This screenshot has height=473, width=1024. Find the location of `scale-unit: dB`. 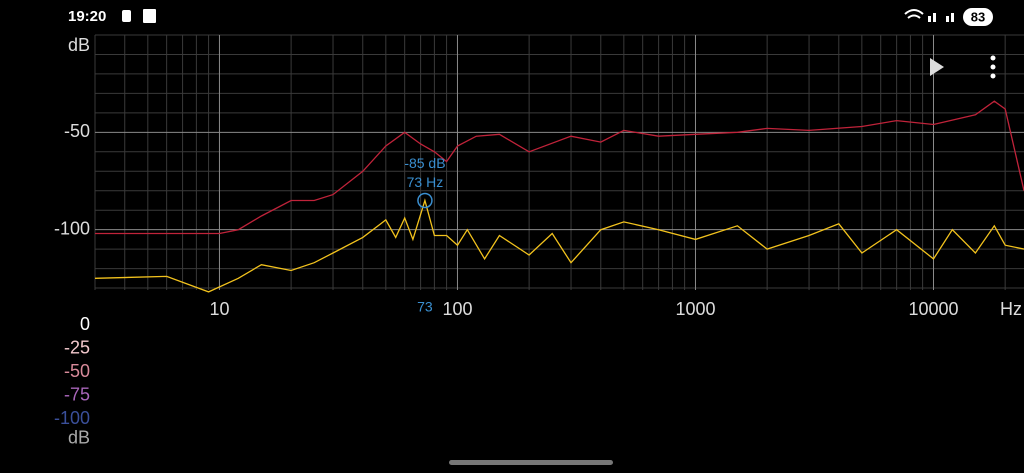

scale-unit: dB is located at coordinates (79, 437).